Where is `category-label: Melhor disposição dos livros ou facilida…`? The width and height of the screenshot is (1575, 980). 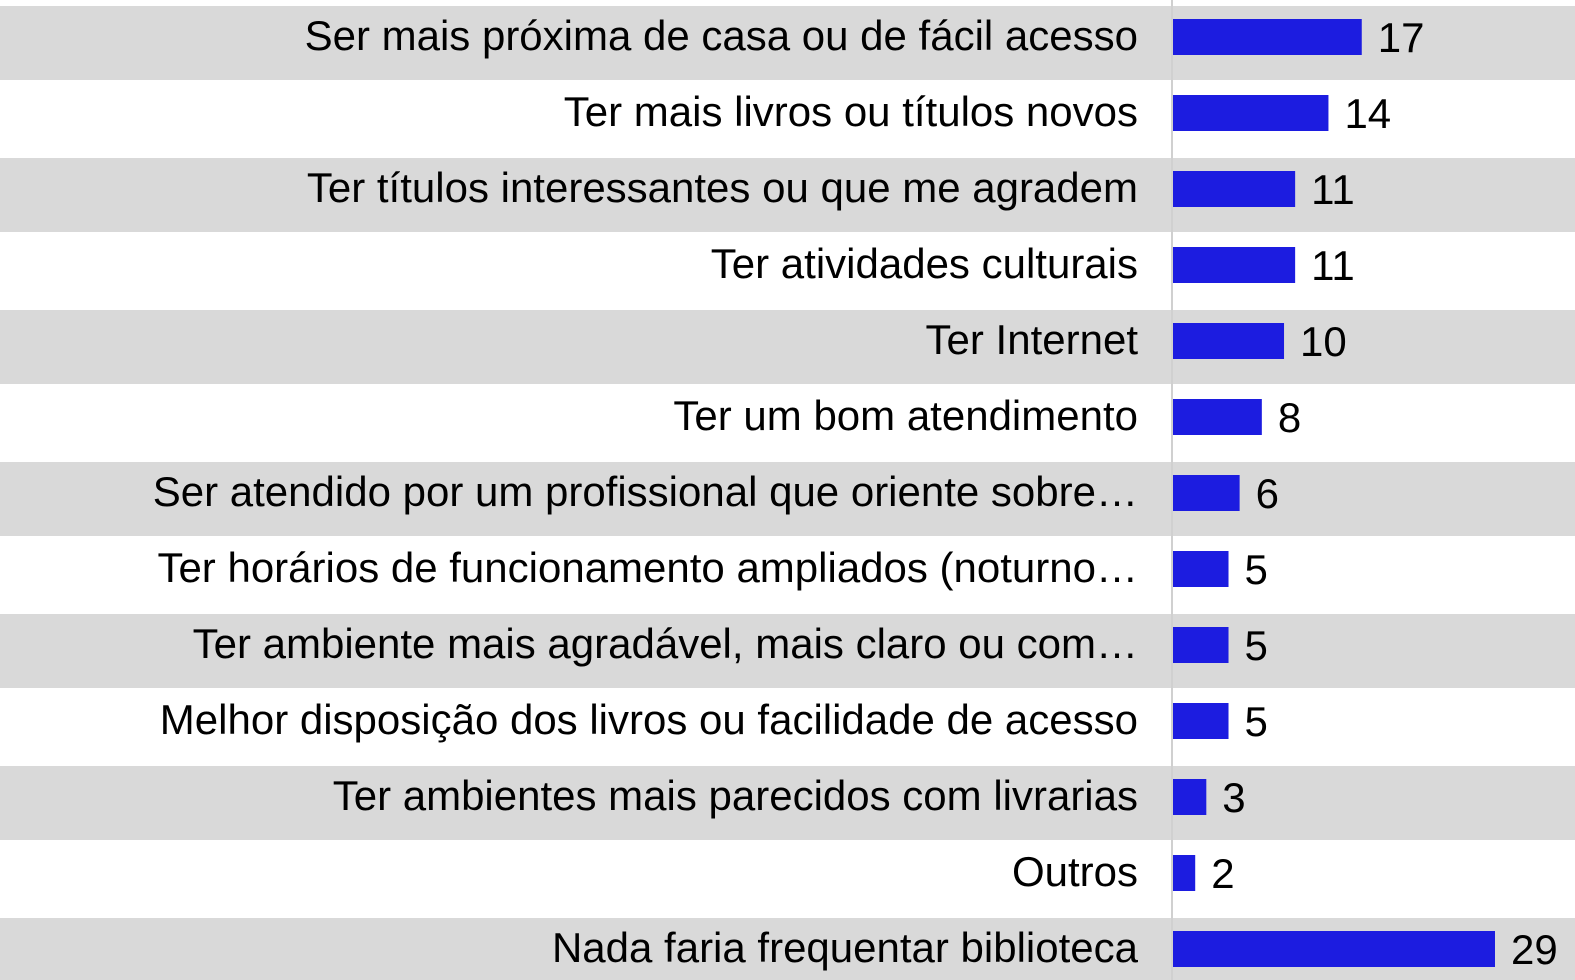 category-label: Melhor disposição dos livros ou facilida… is located at coordinates (649, 719).